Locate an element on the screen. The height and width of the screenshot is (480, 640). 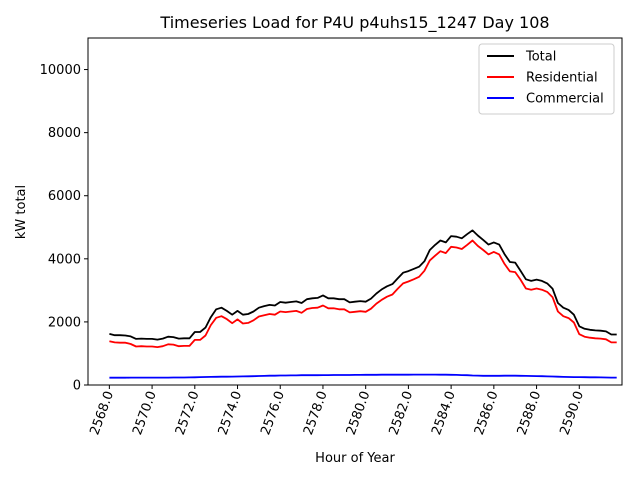
y-tick-label: 6000 is located at coordinates (64, 196).